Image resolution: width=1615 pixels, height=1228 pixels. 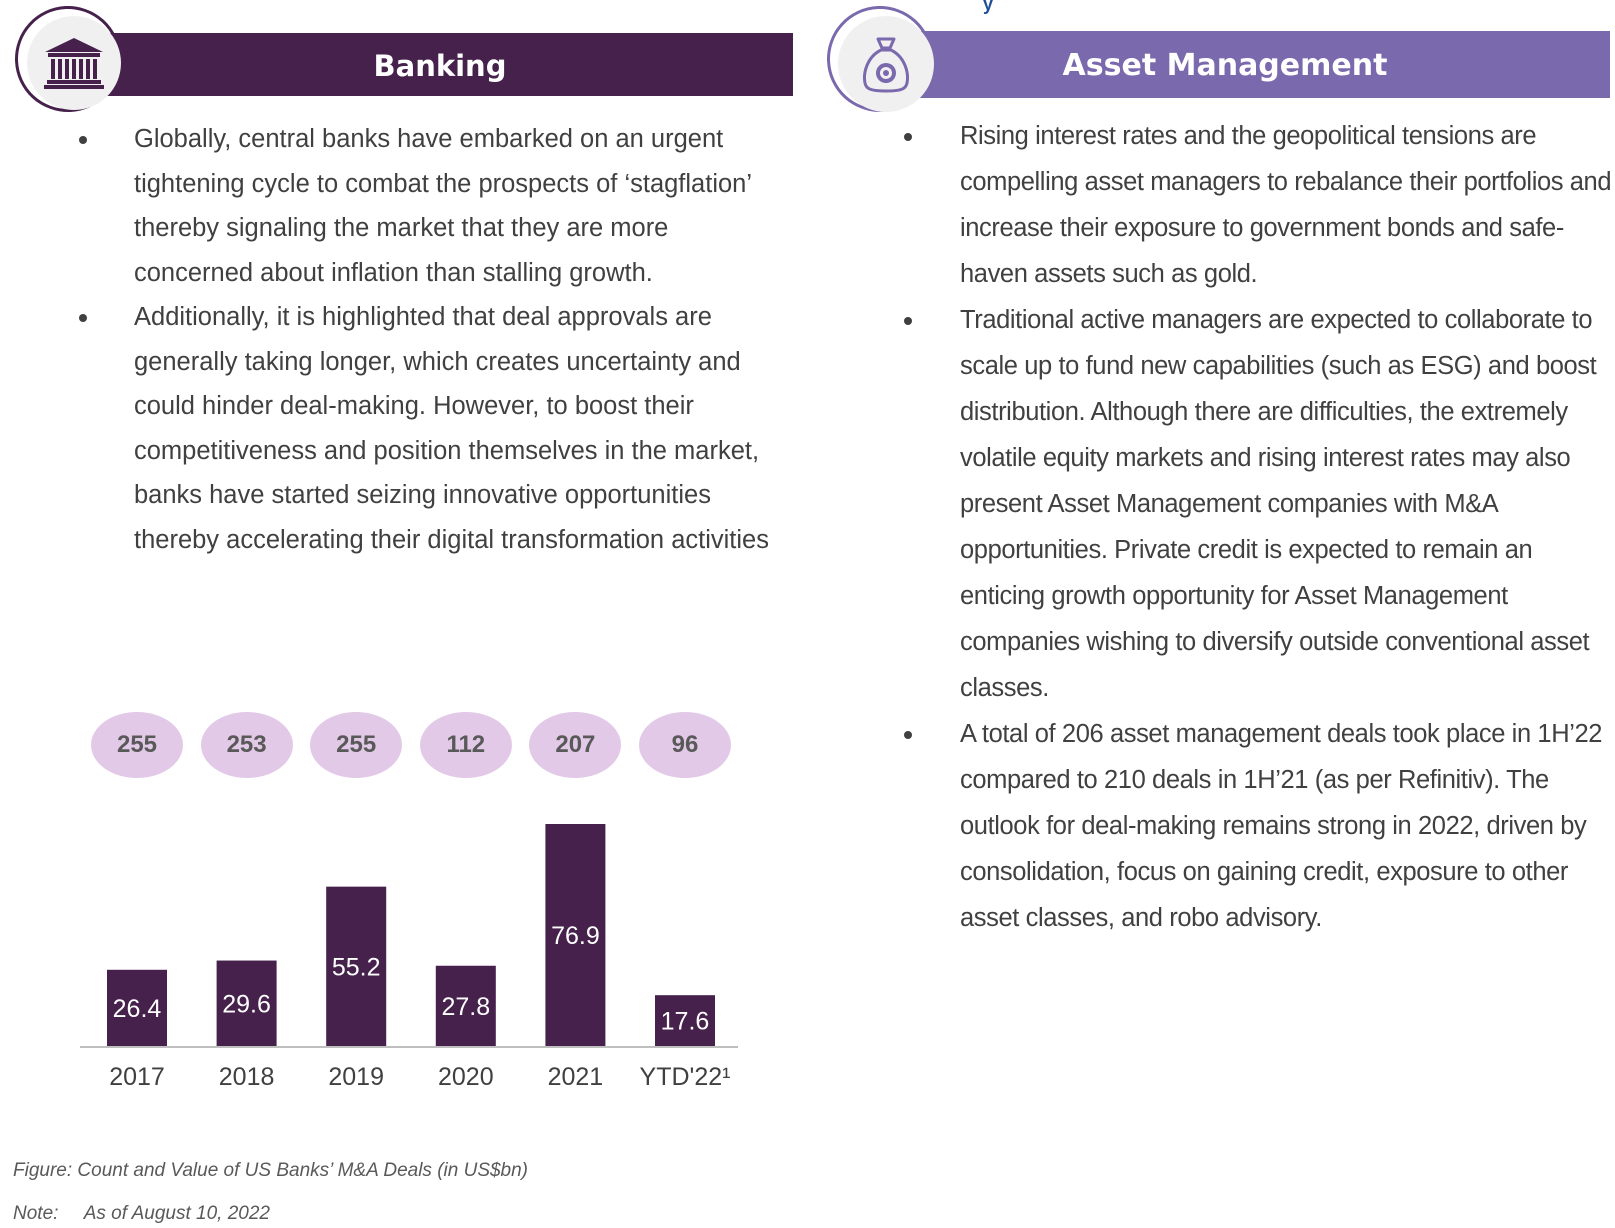 What do you see at coordinates (356, 1077) in the screenshot?
I see `x-tick-label: 2019` at bounding box center [356, 1077].